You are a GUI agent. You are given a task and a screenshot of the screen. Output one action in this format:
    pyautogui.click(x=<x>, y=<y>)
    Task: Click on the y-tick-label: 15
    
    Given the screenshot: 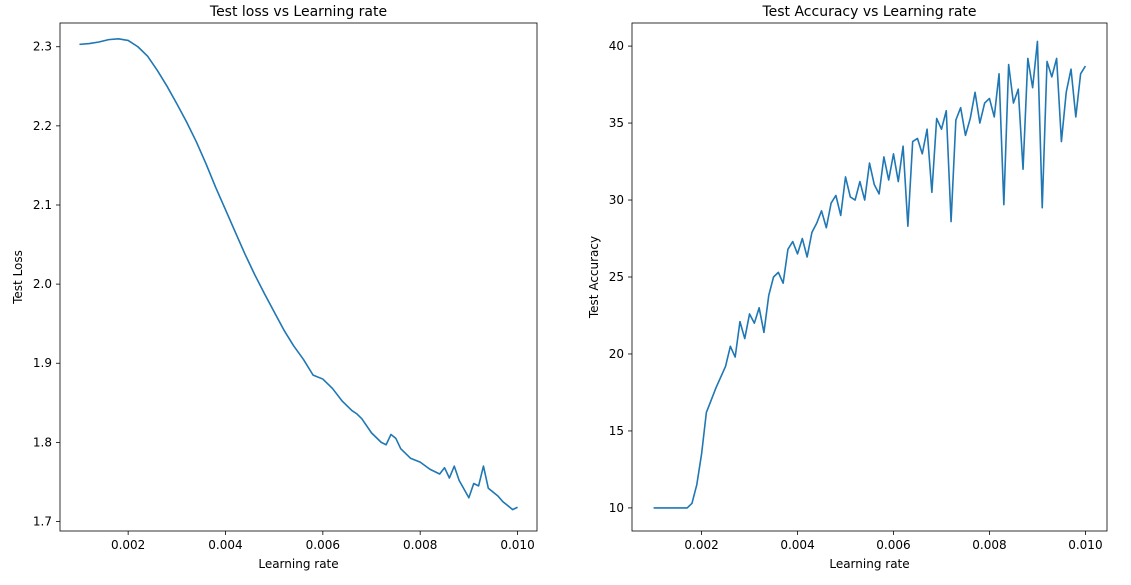 What is the action you would take?
    pyautogui.click(x=616, y=431)
    